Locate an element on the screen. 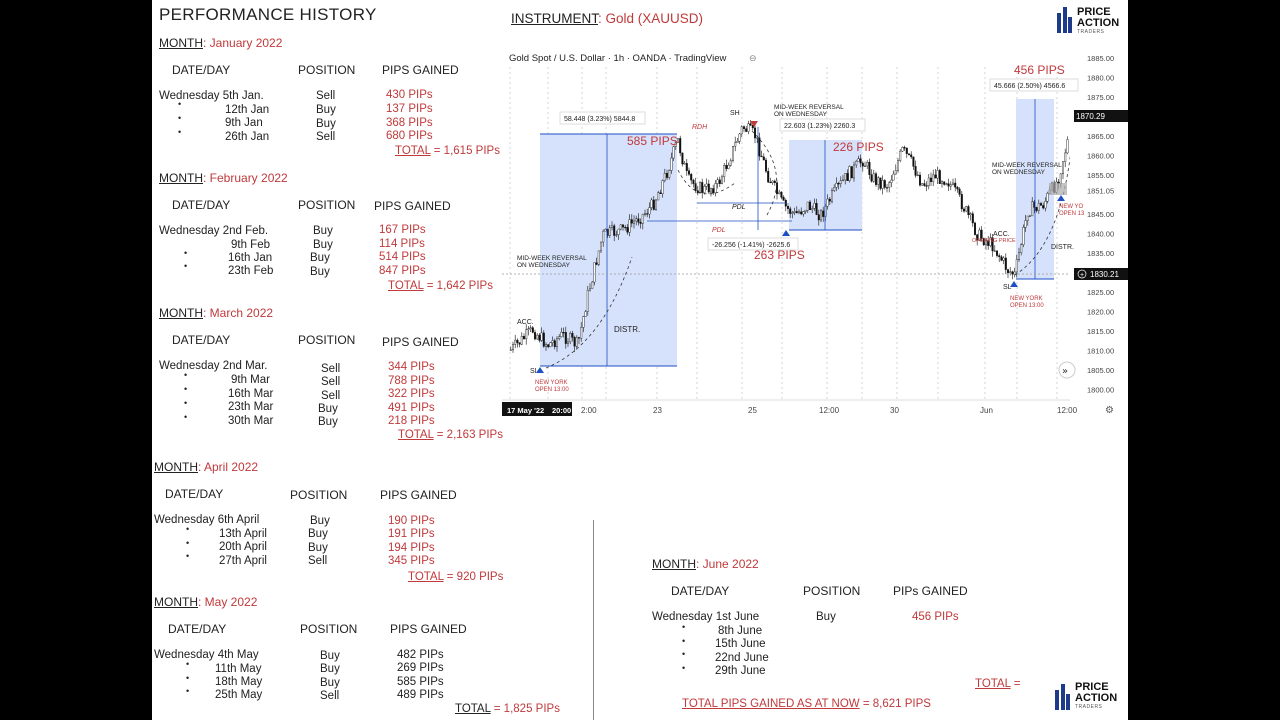 This screenshot has height=720, width=1280. feb-row1-pips: 167 PIPs is located at coordinates (402, 230).